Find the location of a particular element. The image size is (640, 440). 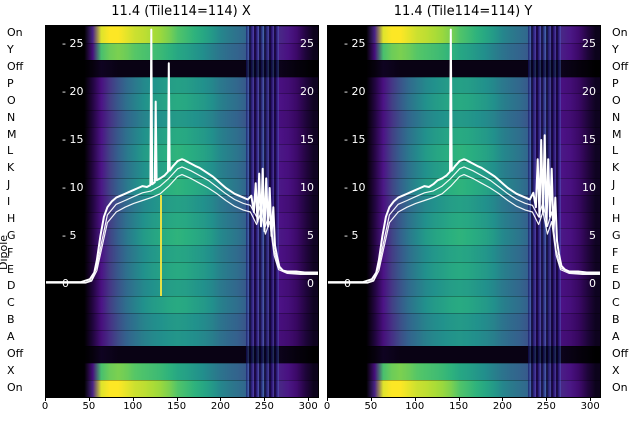

dipole-label-left-x: X is located at coordinates (11, 370).